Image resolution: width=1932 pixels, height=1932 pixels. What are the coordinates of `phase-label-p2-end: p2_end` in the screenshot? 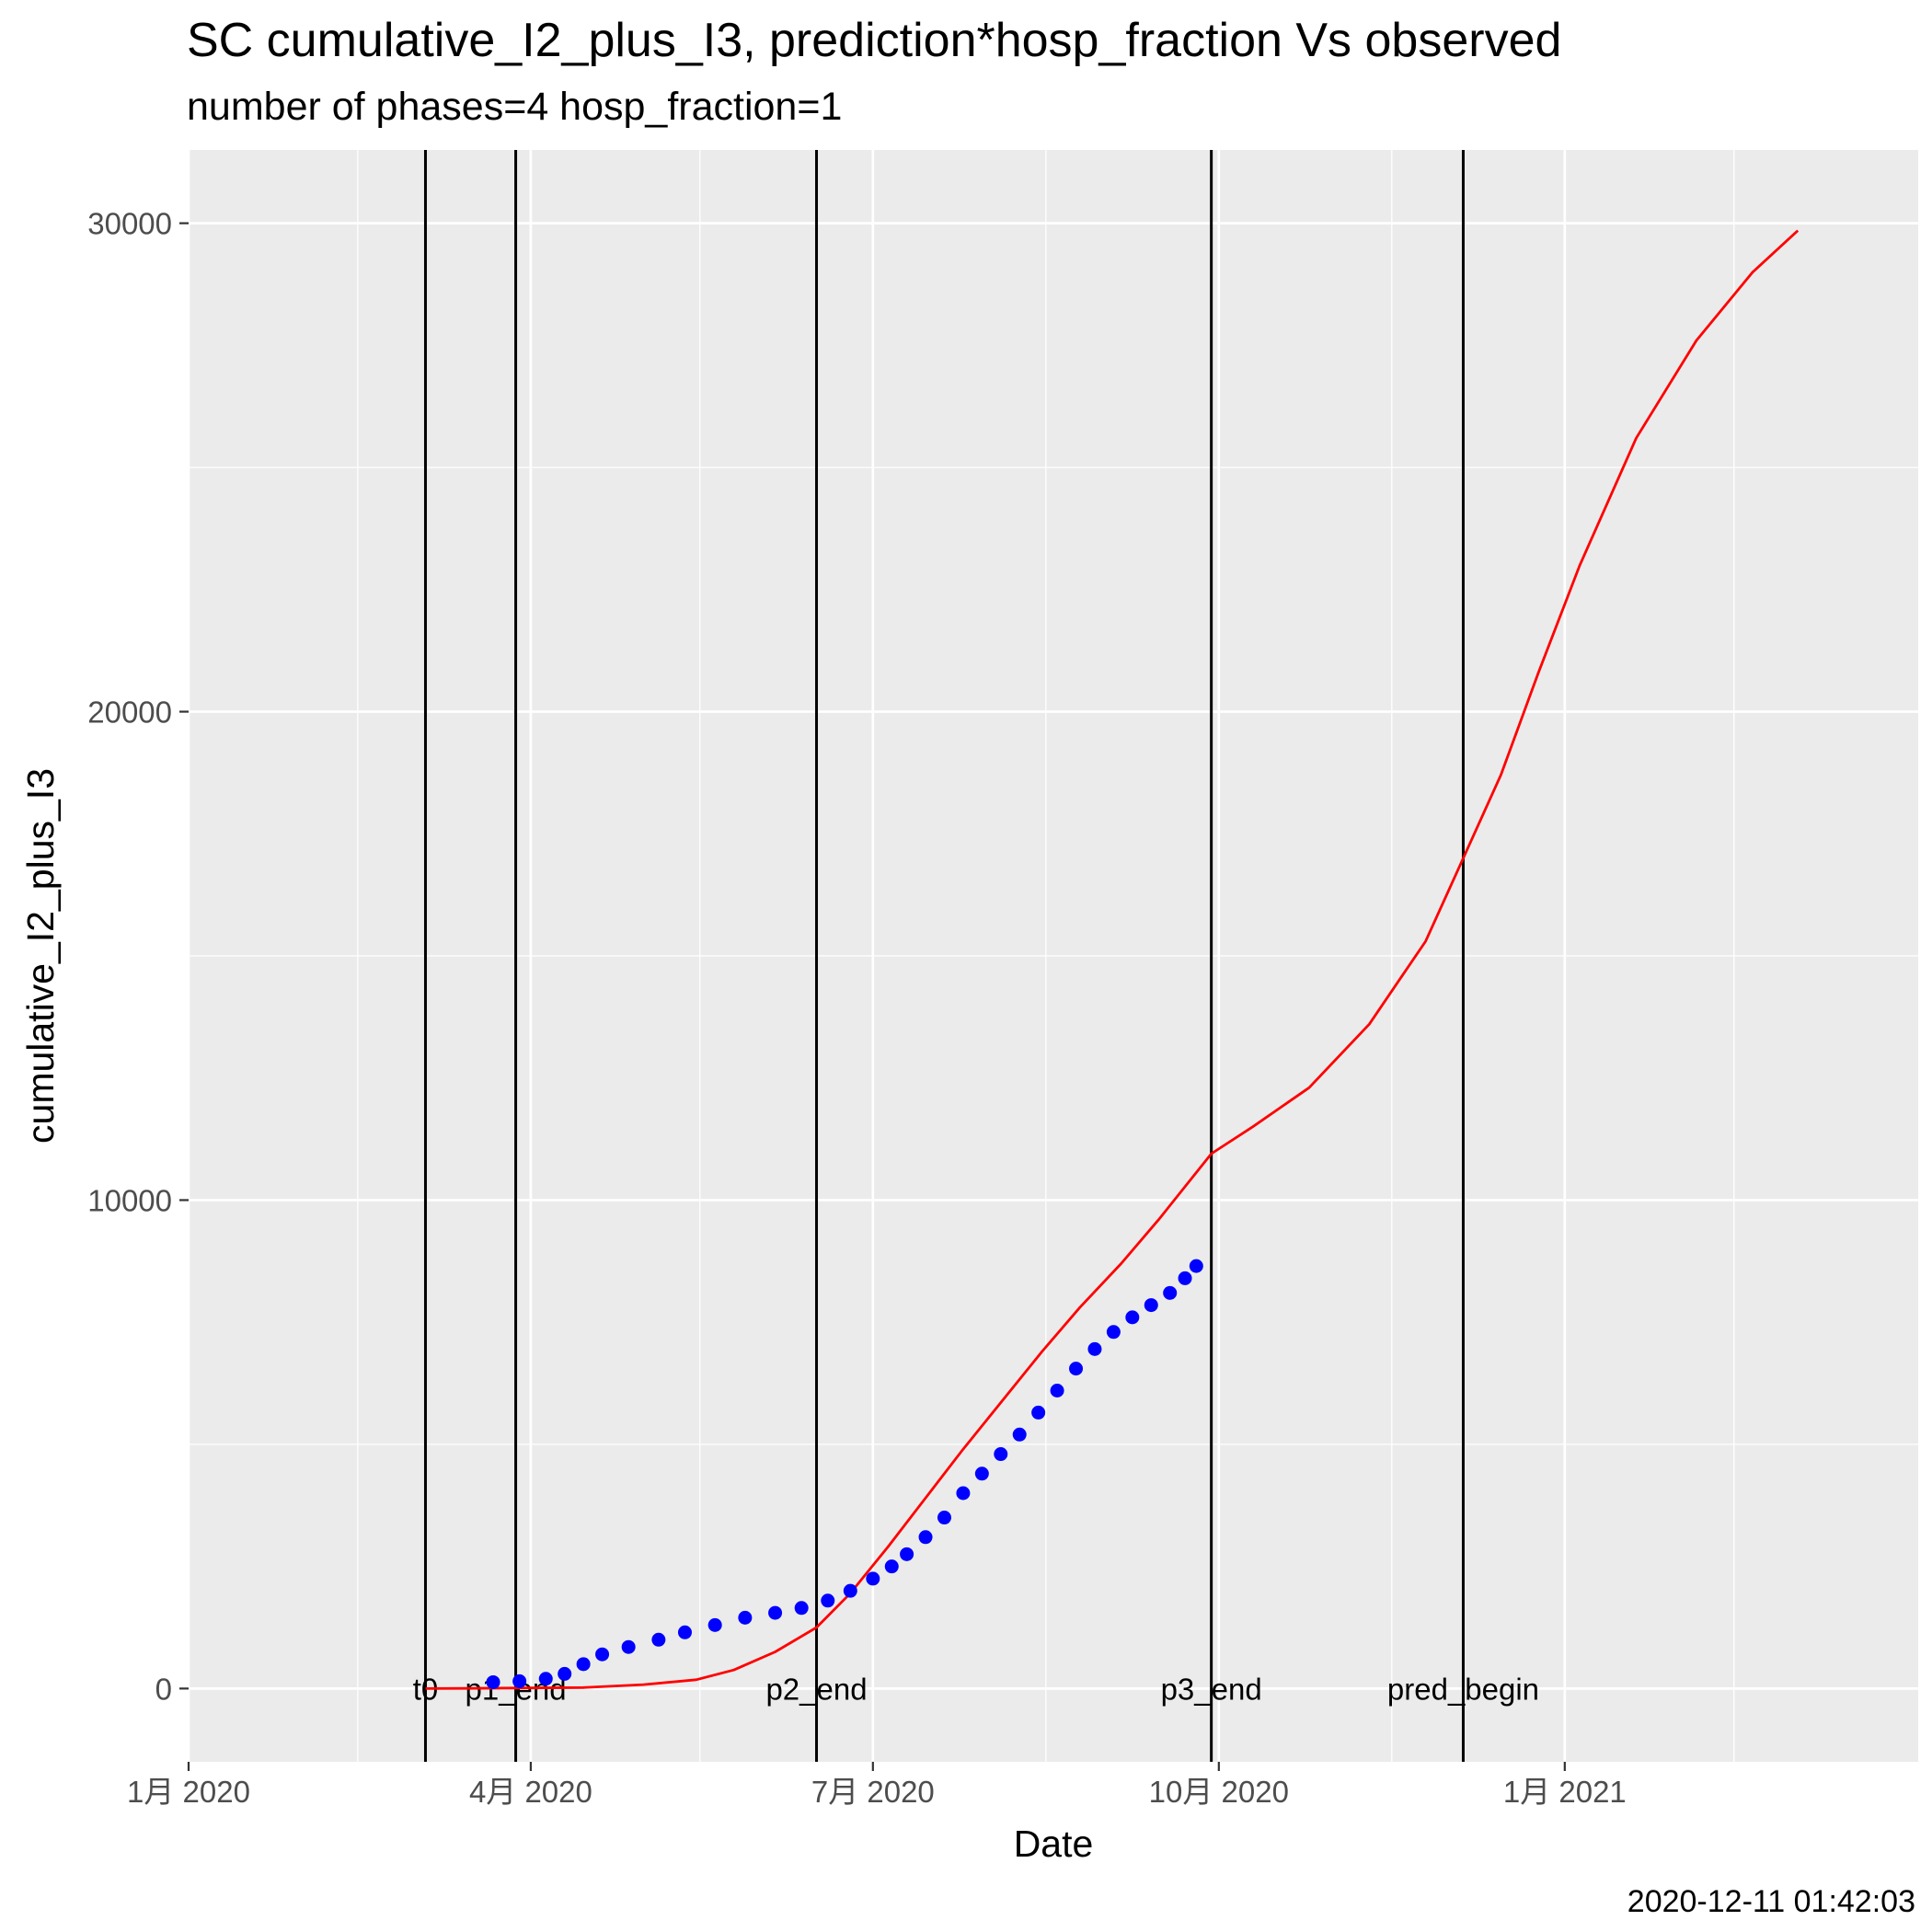 It's located at (816, 1689).